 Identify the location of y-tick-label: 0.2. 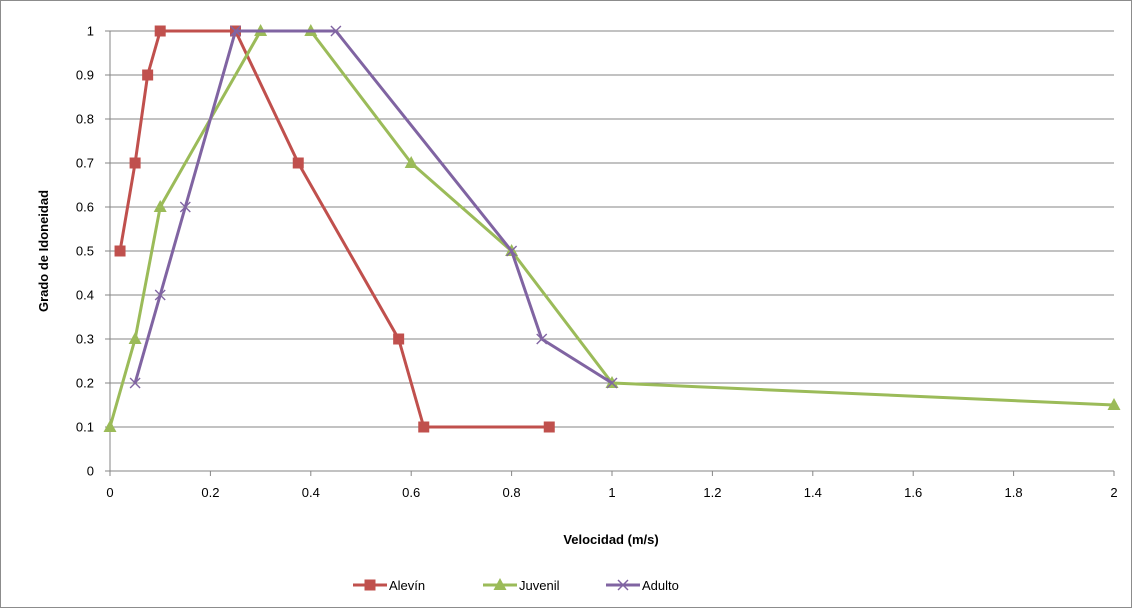
(85, 383).